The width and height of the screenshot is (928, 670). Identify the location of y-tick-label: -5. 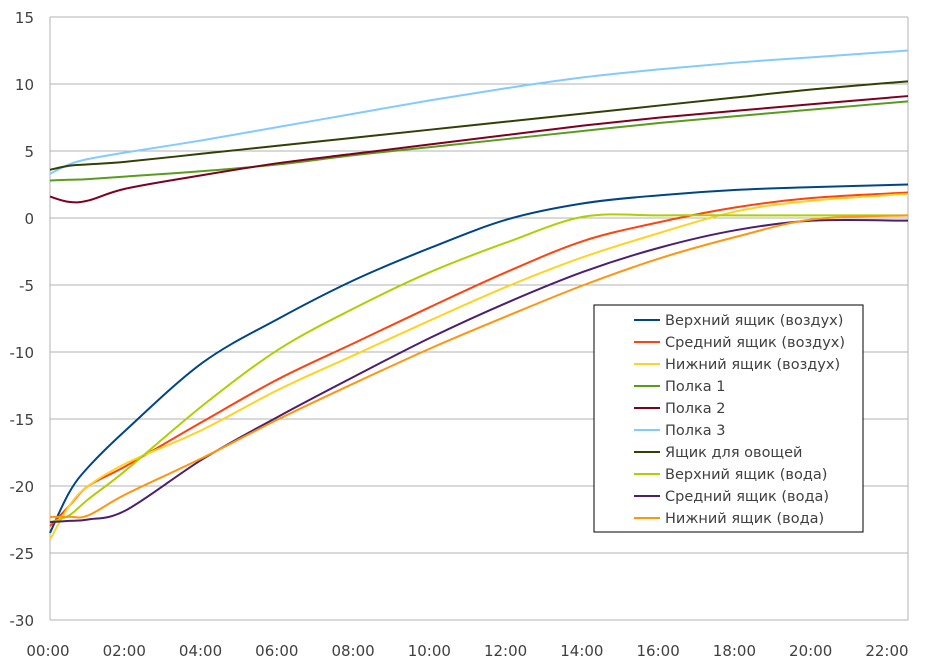
(26, 286).